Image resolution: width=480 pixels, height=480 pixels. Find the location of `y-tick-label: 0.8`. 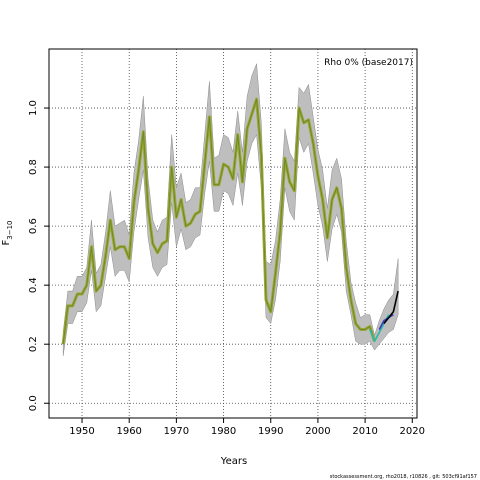

y-tick-label: 0.8 is located at coordinates (33, 167).